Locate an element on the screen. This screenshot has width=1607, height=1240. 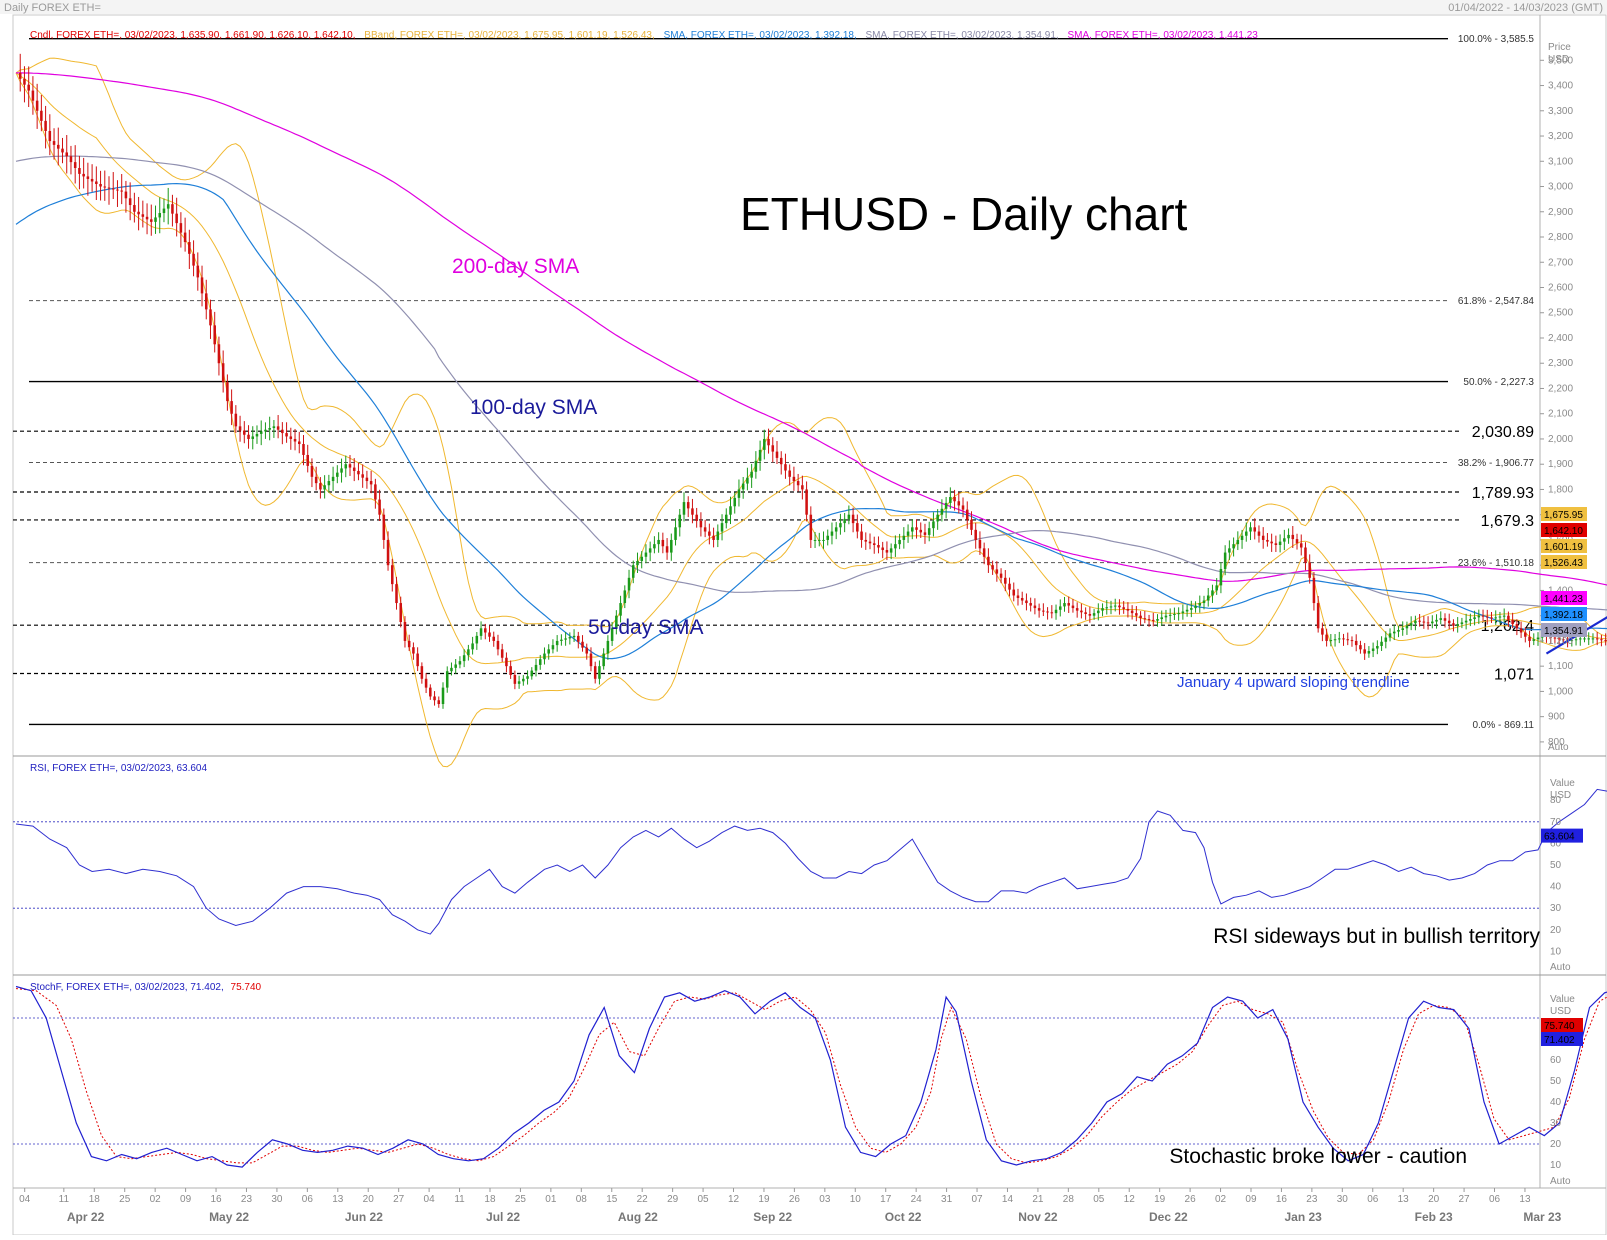
last-value-tag-bg is located at coordinates (1564, 562).